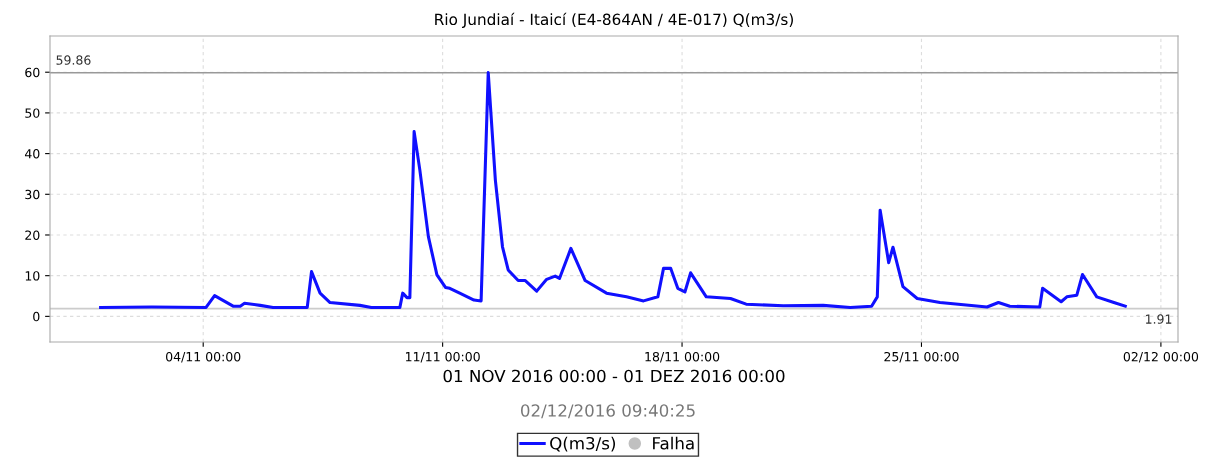 This screenshot has width=1216, height=459. I want to click on legend-label: Falha, so click(673, 443).